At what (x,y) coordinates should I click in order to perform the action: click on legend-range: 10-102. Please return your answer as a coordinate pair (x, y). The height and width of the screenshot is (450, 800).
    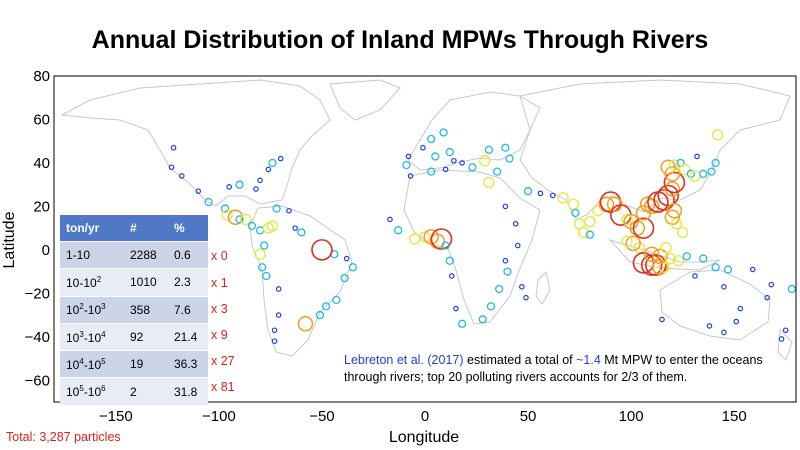
    Looking at the image, I should click on (92, 282).